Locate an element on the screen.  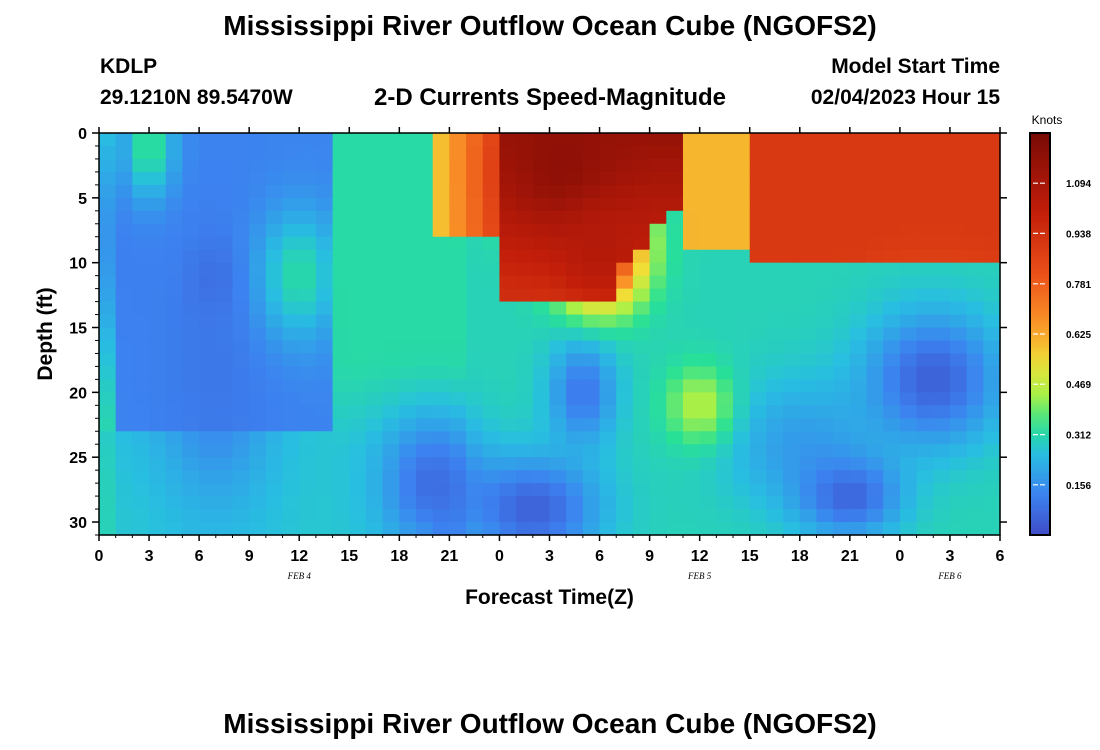
date-label: FEB 6 is located at coordinates (949, 576).